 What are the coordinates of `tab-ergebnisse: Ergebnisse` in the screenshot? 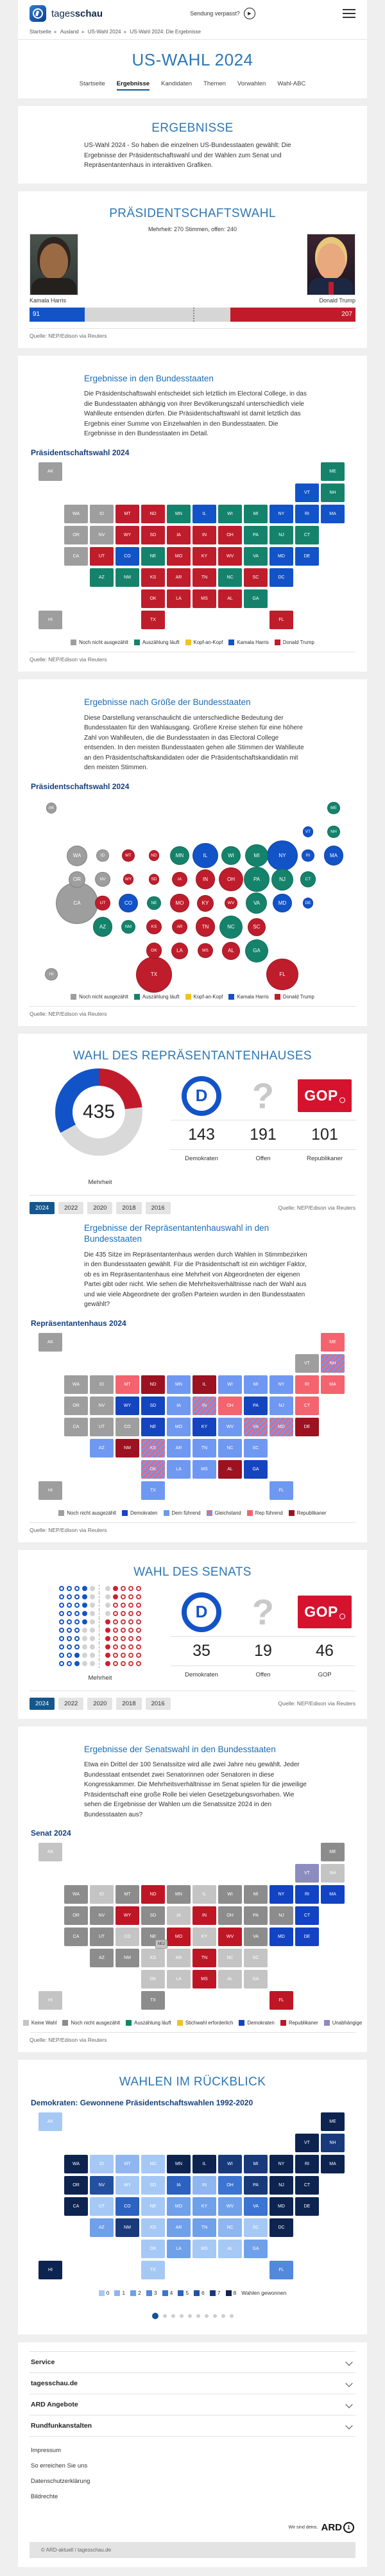 It's located at (133, 85).